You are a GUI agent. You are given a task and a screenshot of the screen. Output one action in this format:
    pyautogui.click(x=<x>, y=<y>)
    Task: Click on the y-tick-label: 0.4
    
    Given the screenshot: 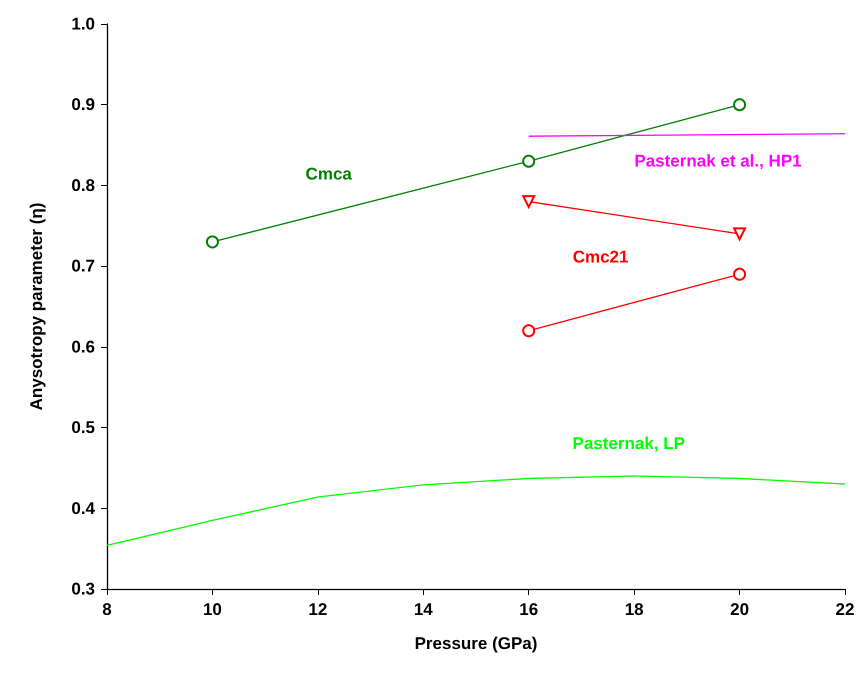 What is the action you would take?
    pyautogui.click(x=83, y=508)
    